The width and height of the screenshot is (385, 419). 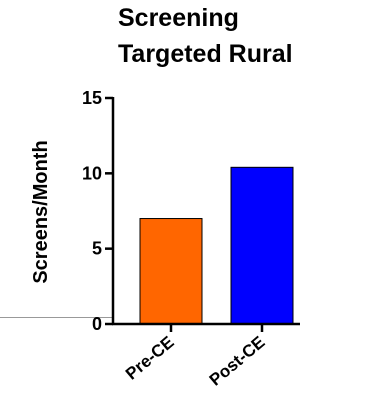 What do you see at coordinates (171, 271) in the screenshot?
I see `bar-pre-ce` at bounding box center [171, 271].